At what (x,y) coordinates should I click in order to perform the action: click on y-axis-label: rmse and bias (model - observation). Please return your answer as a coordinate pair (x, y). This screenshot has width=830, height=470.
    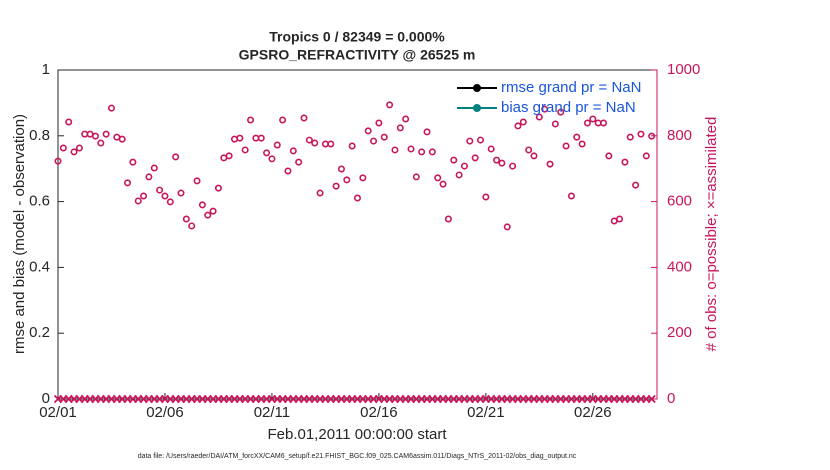
    Looking at the image, I should click on (19, 234).